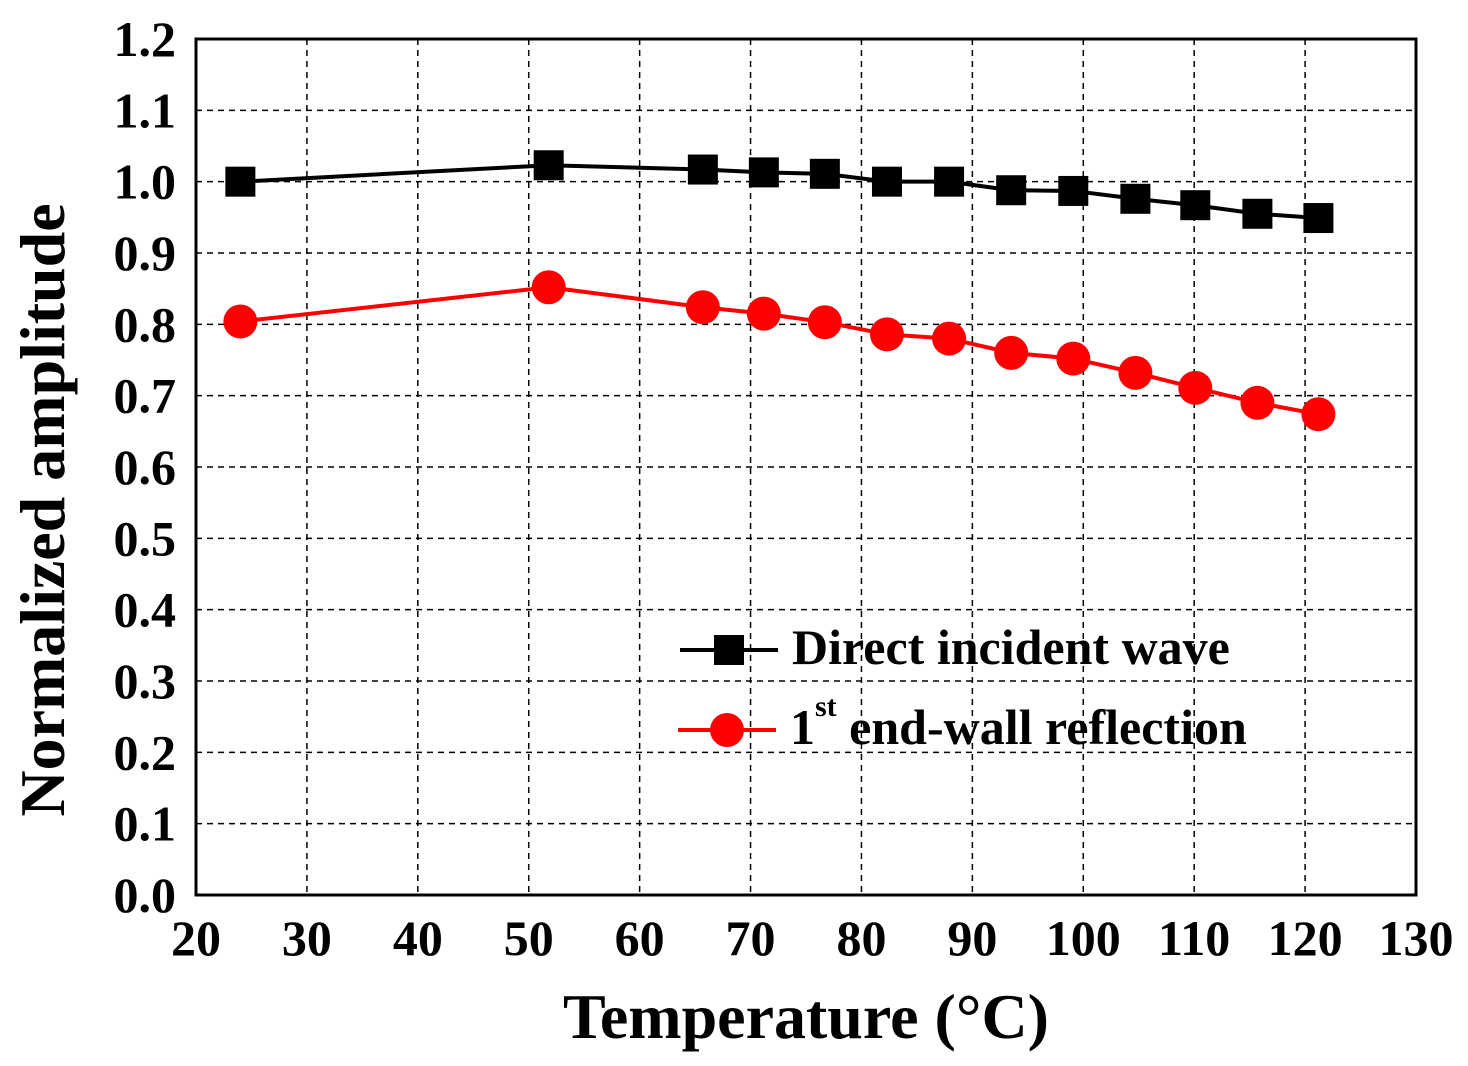 This screenshot has width=1468, height=1066. What do you see at coordinates (145, 182) in the screenshot?
I see `y-tick-label: 1.0` at bounding box center [145, 182].